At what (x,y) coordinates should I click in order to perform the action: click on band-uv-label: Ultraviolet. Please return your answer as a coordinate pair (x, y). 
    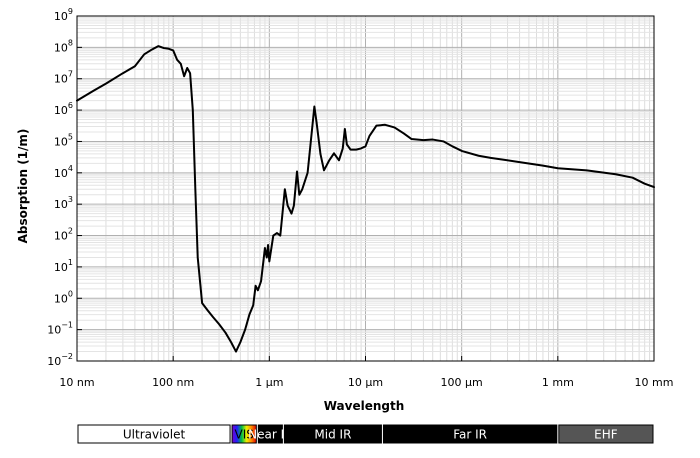
    Looking at the image, I should click on (154, 435).